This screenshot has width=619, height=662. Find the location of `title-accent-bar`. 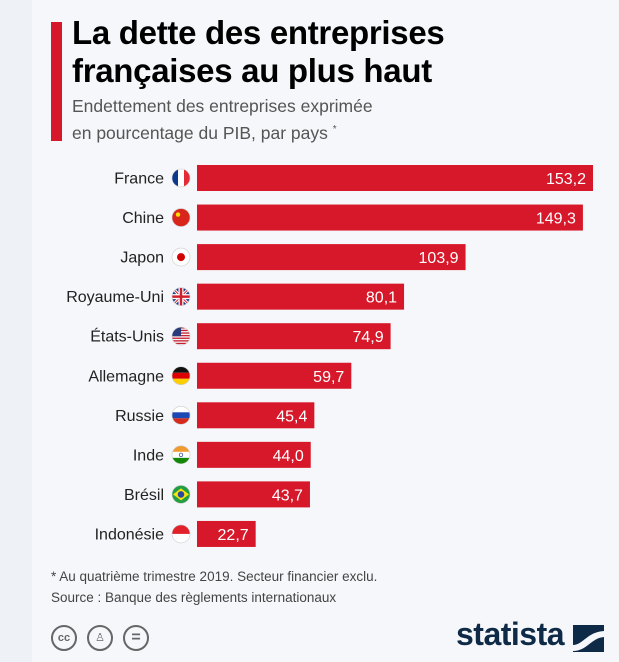

title-accent-bar is located at coordinates (56, 81).